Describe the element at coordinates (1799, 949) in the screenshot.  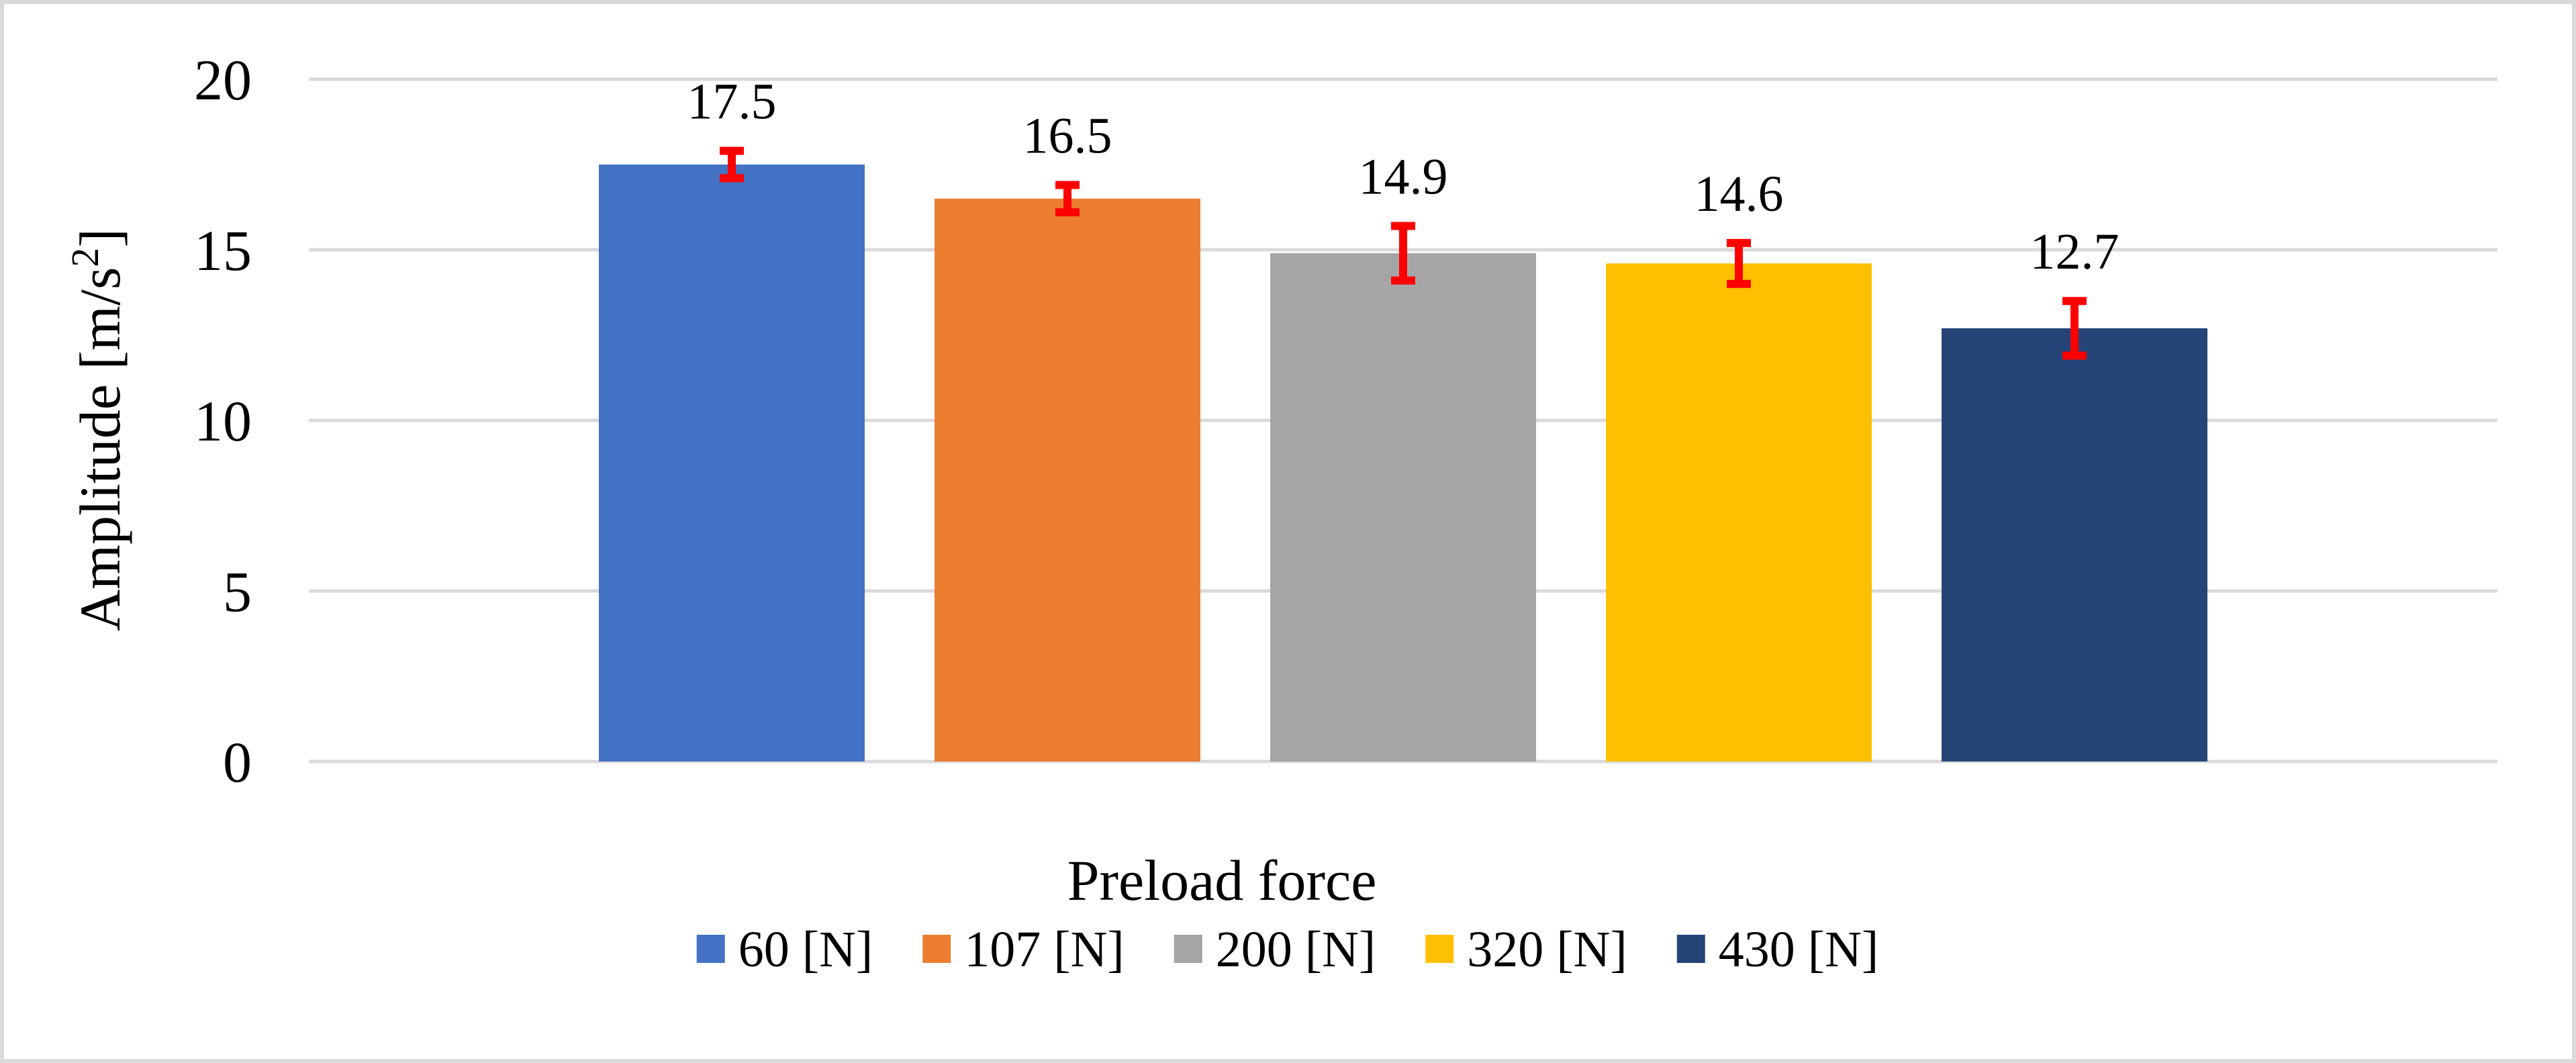
I see `legend-label: 430 [N]` at that location.